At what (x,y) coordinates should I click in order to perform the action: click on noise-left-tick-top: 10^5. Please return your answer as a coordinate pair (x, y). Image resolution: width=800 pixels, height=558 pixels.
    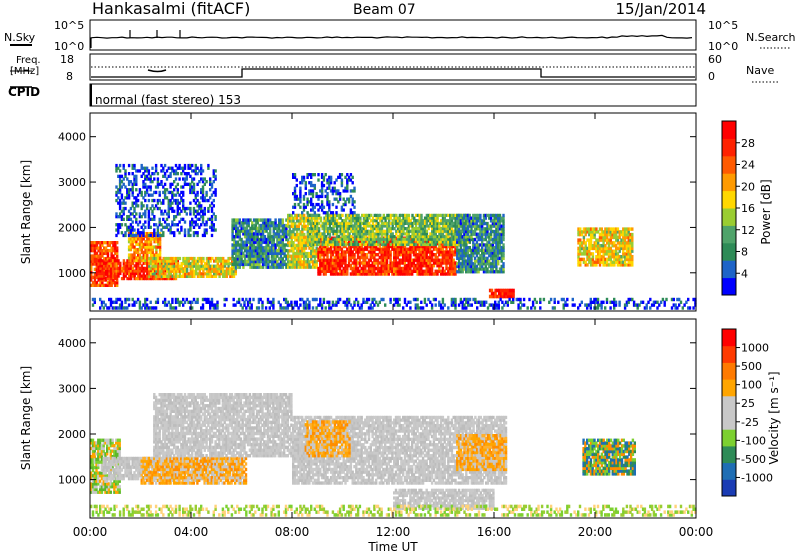
    Looking at the image, I should click on (69, 25).